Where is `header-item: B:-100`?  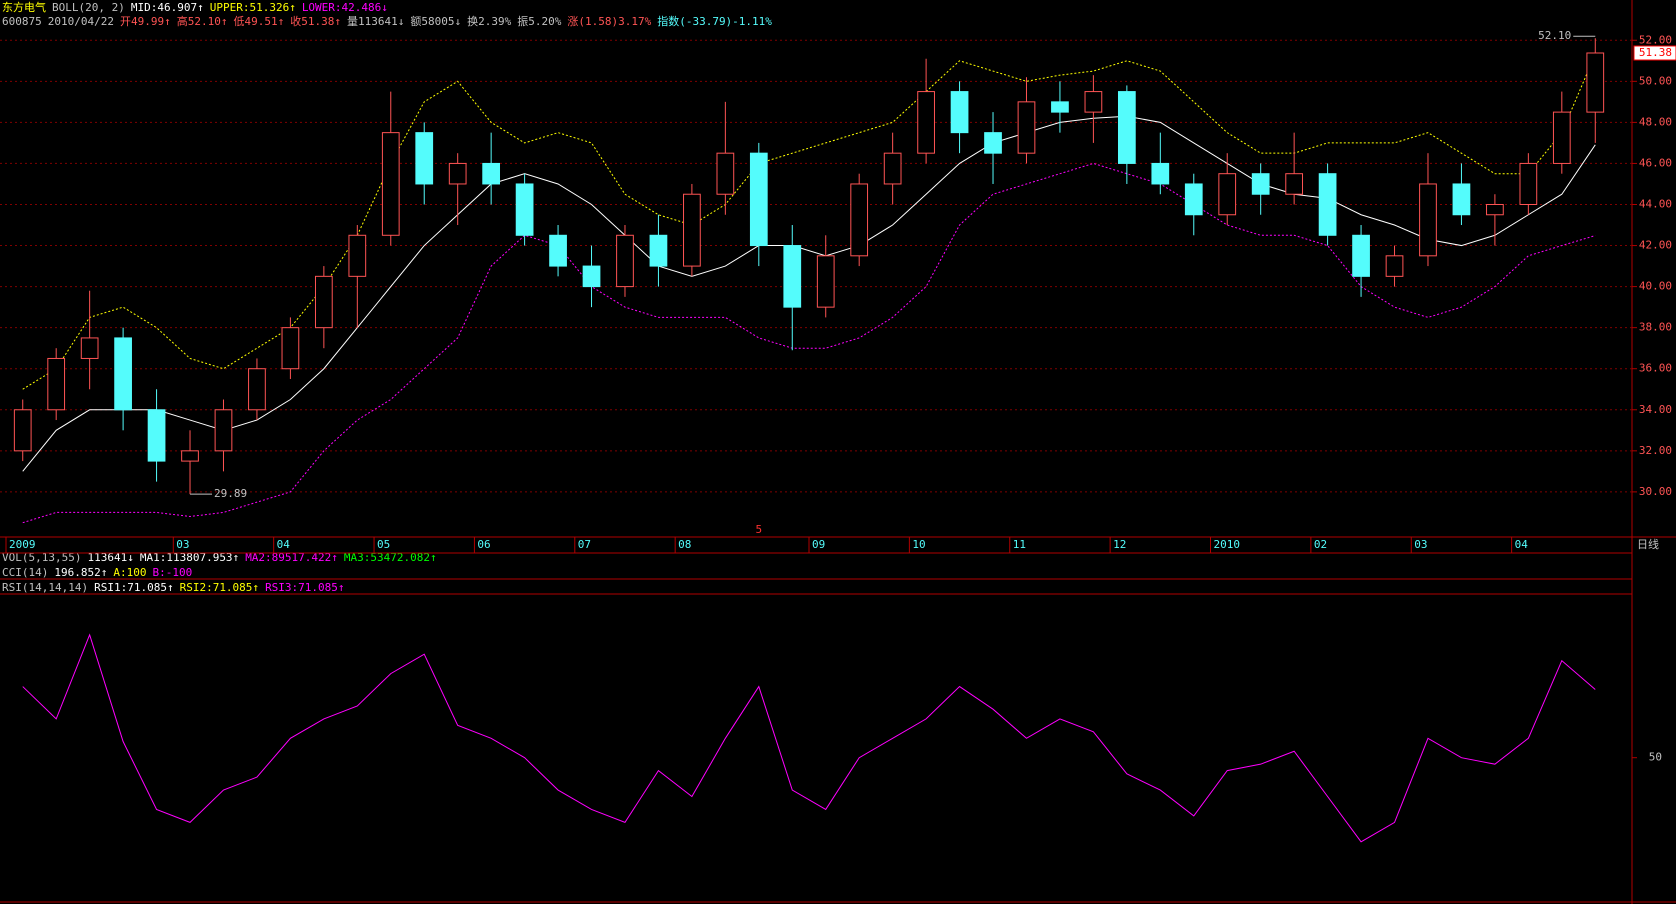
header-item: B:-100 is located at coordinates (172, 572).